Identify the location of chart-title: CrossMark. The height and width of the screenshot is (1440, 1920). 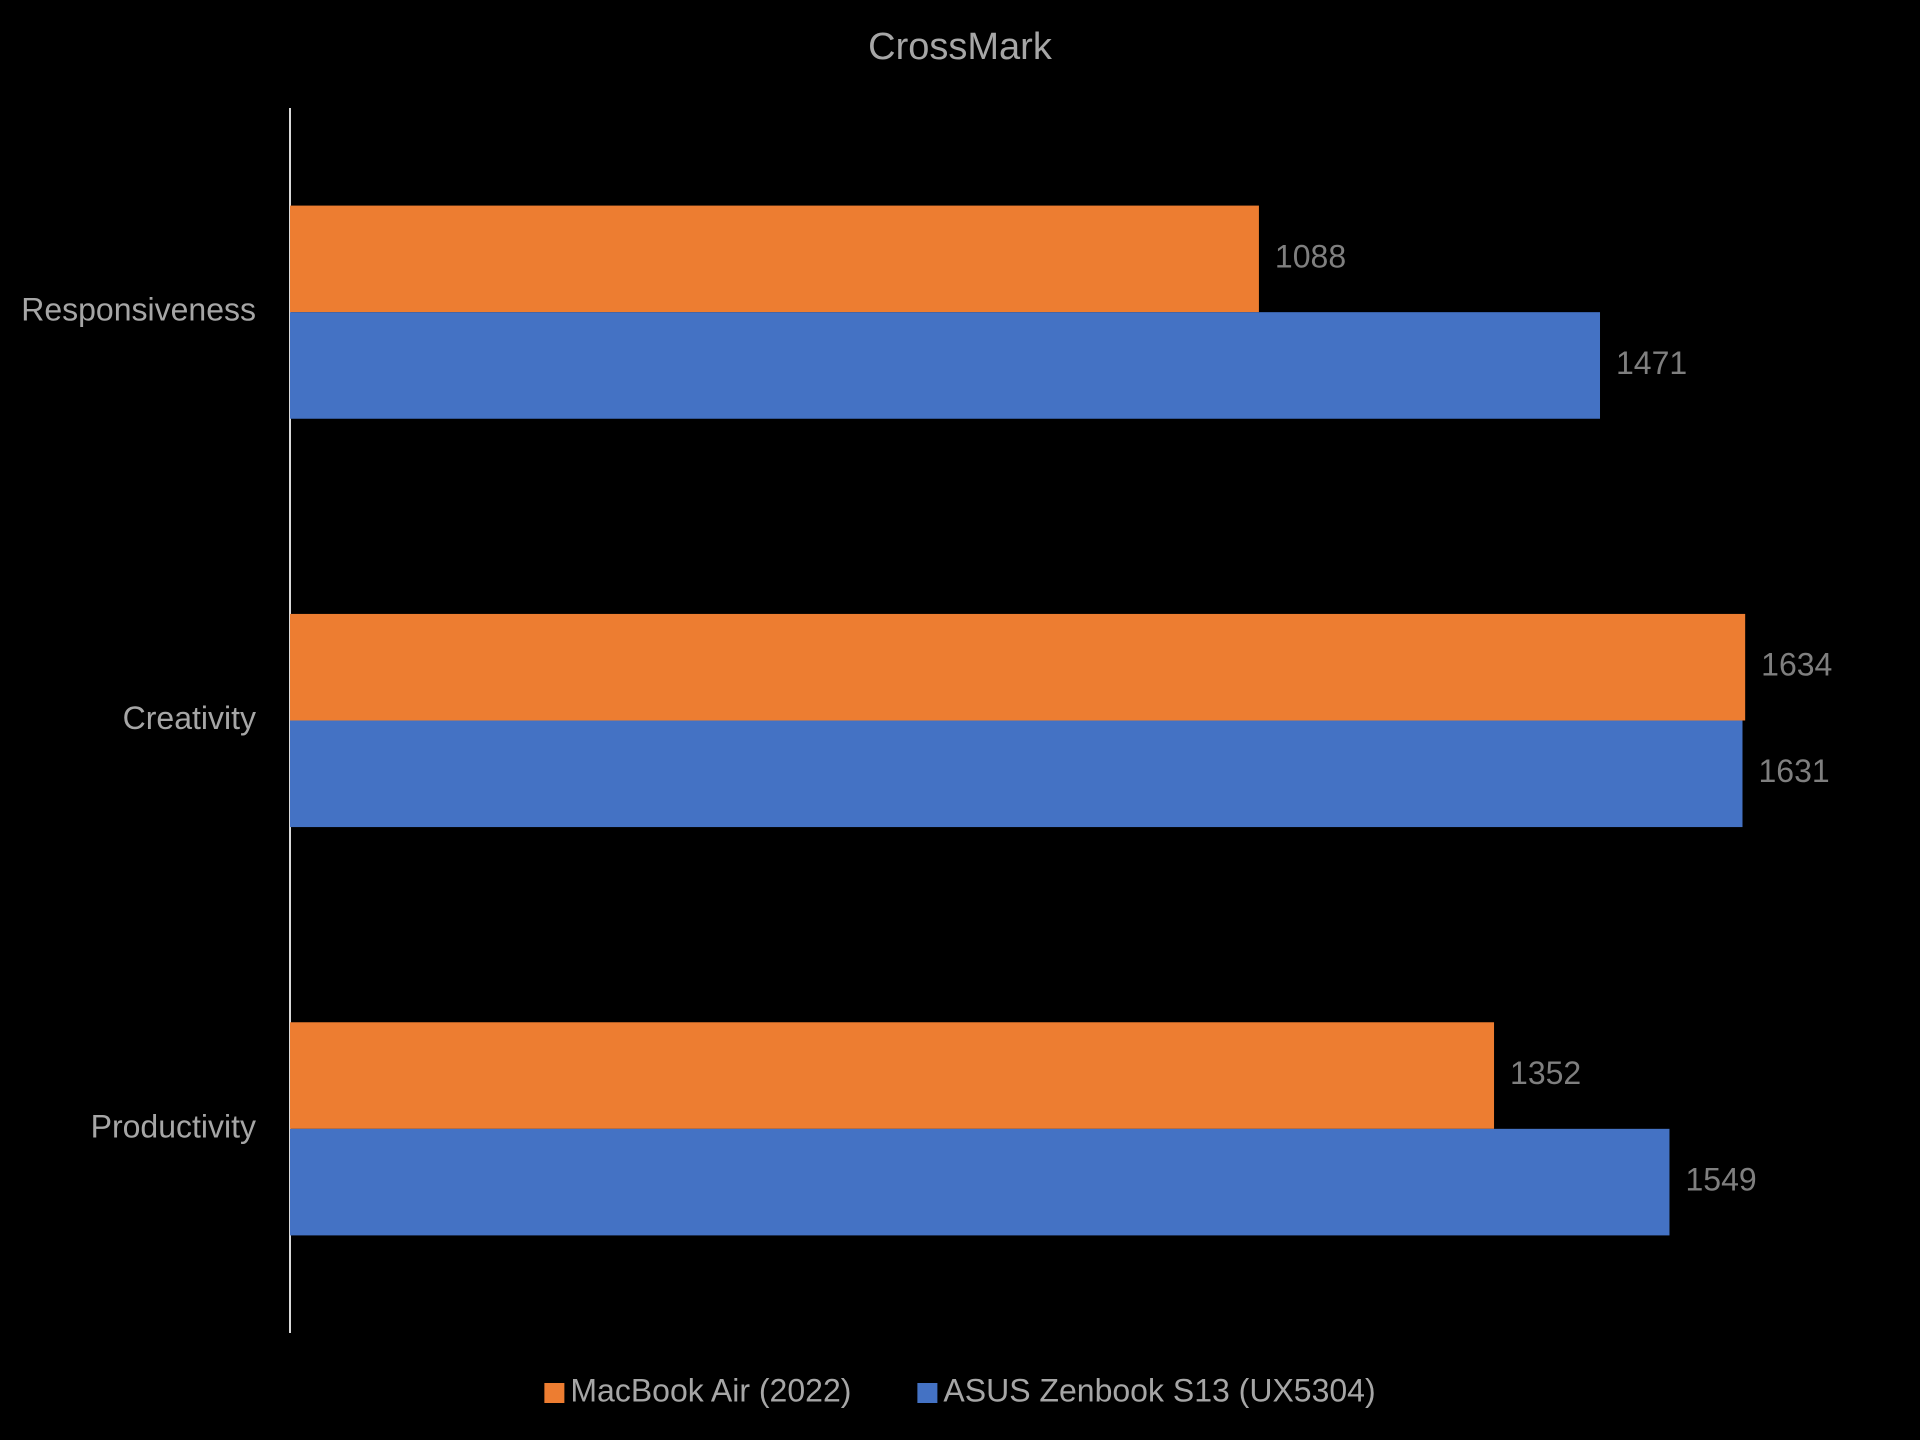
(960, 47).